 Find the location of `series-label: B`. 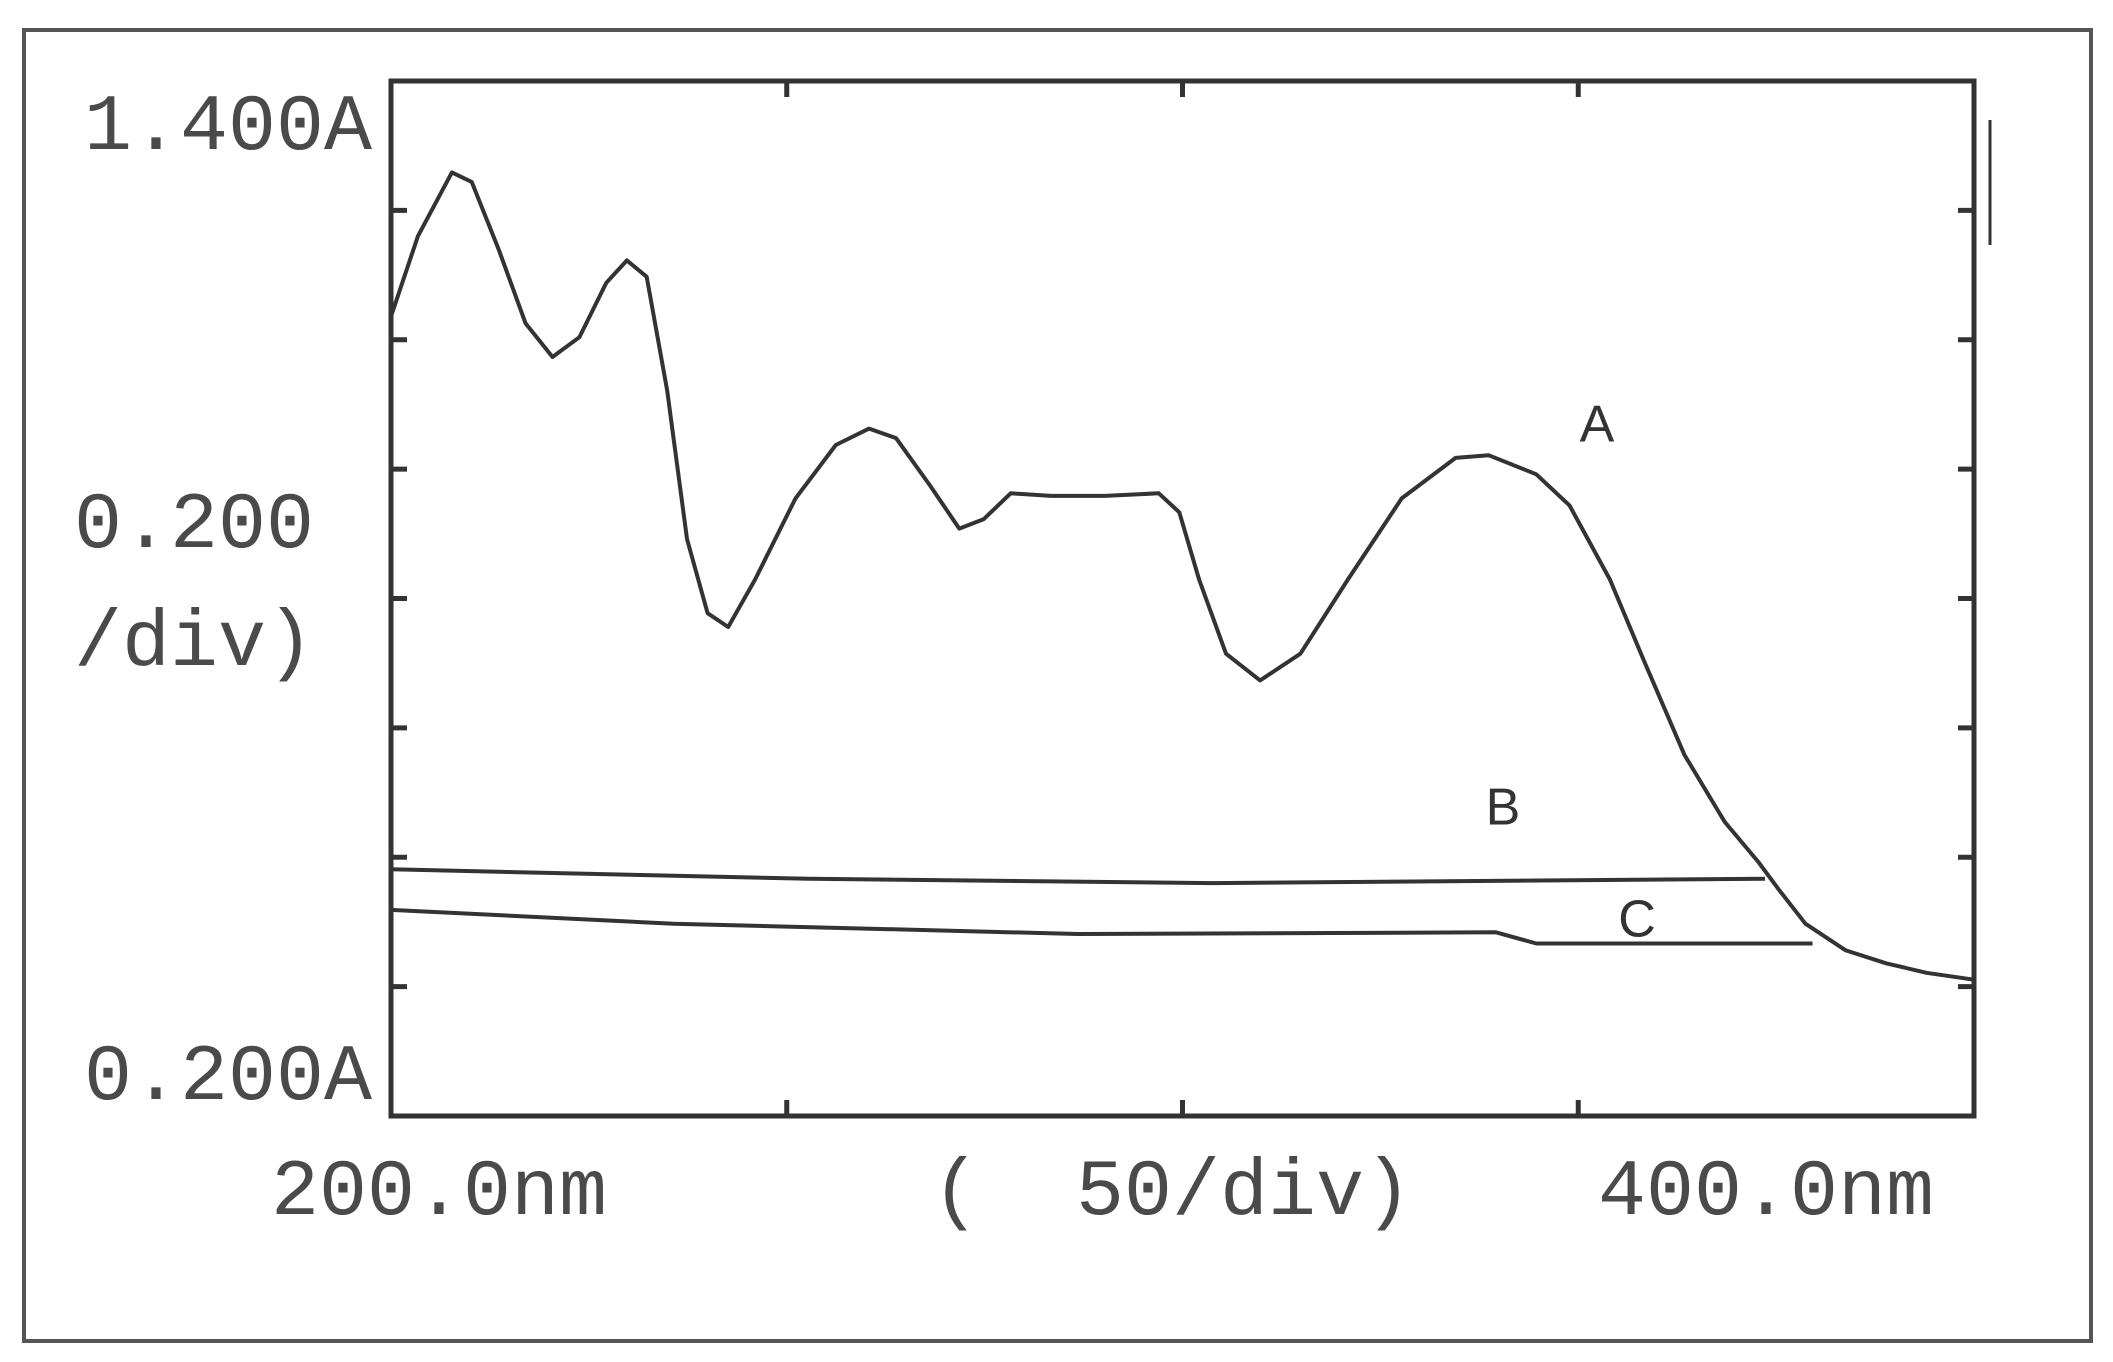

series-label: B is located at coordinates (1503, 808).